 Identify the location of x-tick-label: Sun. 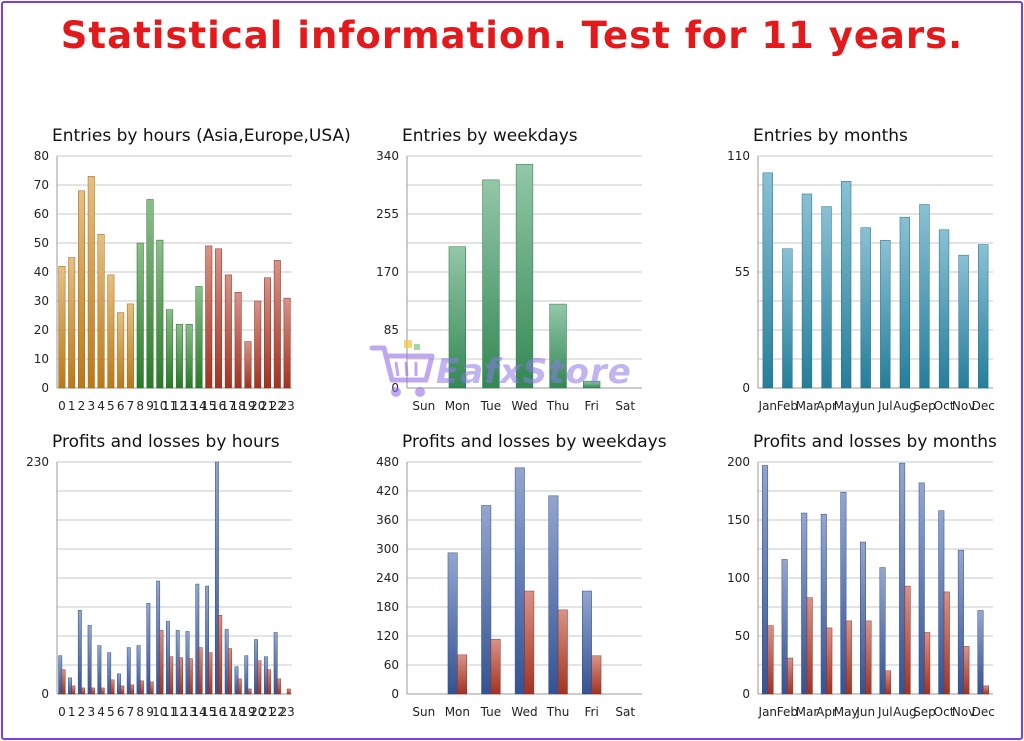
(423, 406).